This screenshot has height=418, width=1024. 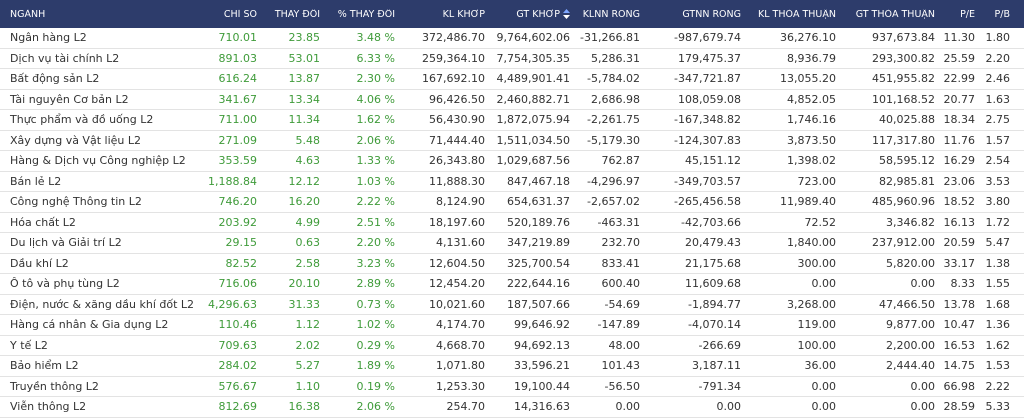 What do you see at coordinates (998, 325) in the screenshot?
I see `table-cell: 1.36` at bounding box center [998, 325].